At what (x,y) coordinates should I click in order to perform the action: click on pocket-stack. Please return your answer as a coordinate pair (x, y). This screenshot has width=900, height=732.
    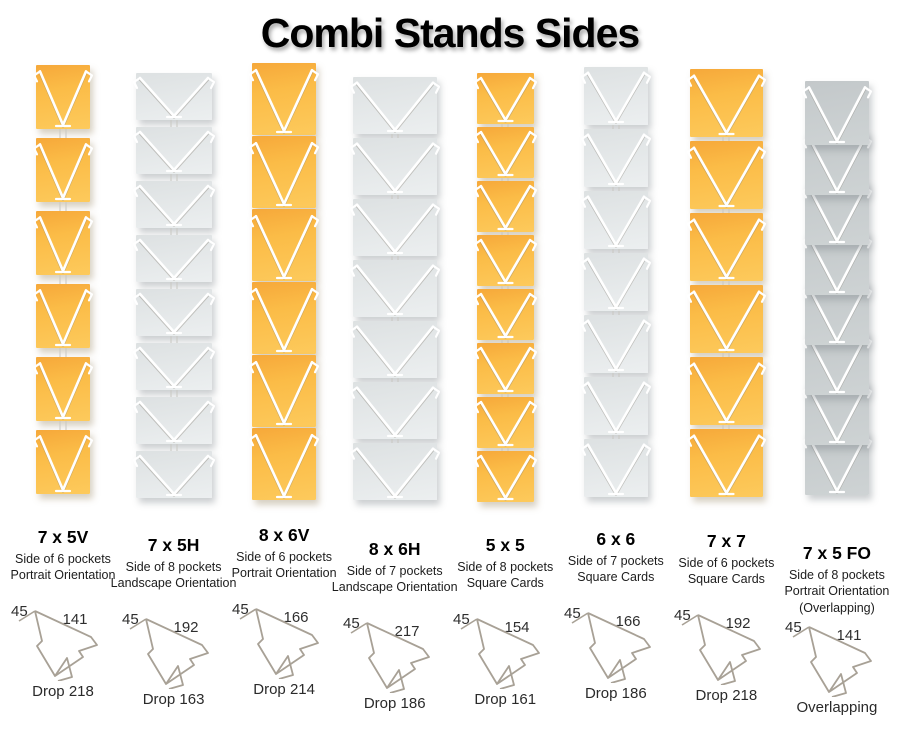
    Looking at the image, I should click on (63, 289).